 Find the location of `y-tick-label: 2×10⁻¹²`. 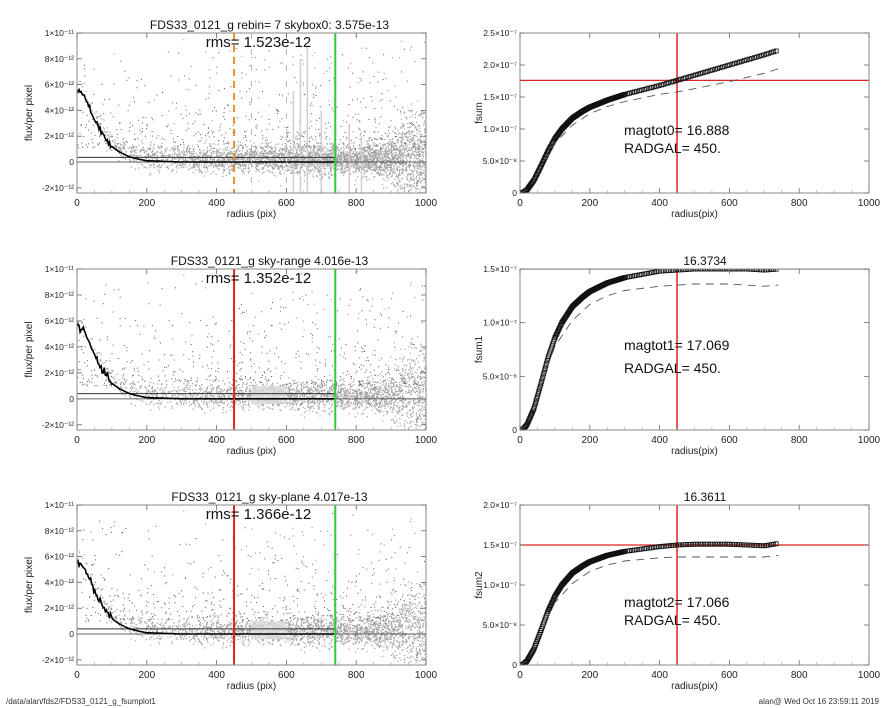

y-tick-label: 2×10⁻¹² is located at coordinates (59, 373).